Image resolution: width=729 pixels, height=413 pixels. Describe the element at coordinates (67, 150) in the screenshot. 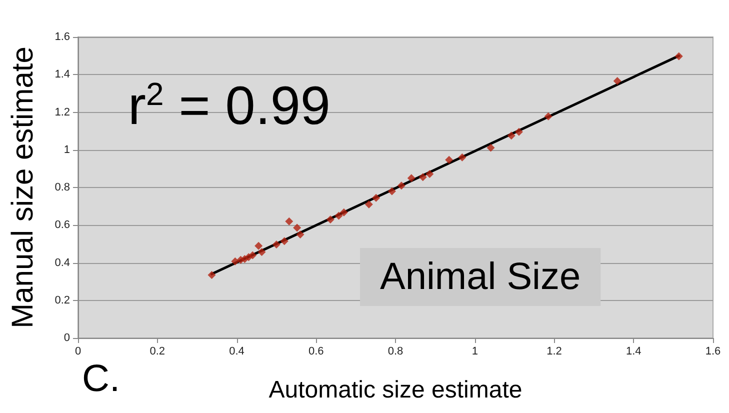

I see `y-tick-label: 1` at that location.